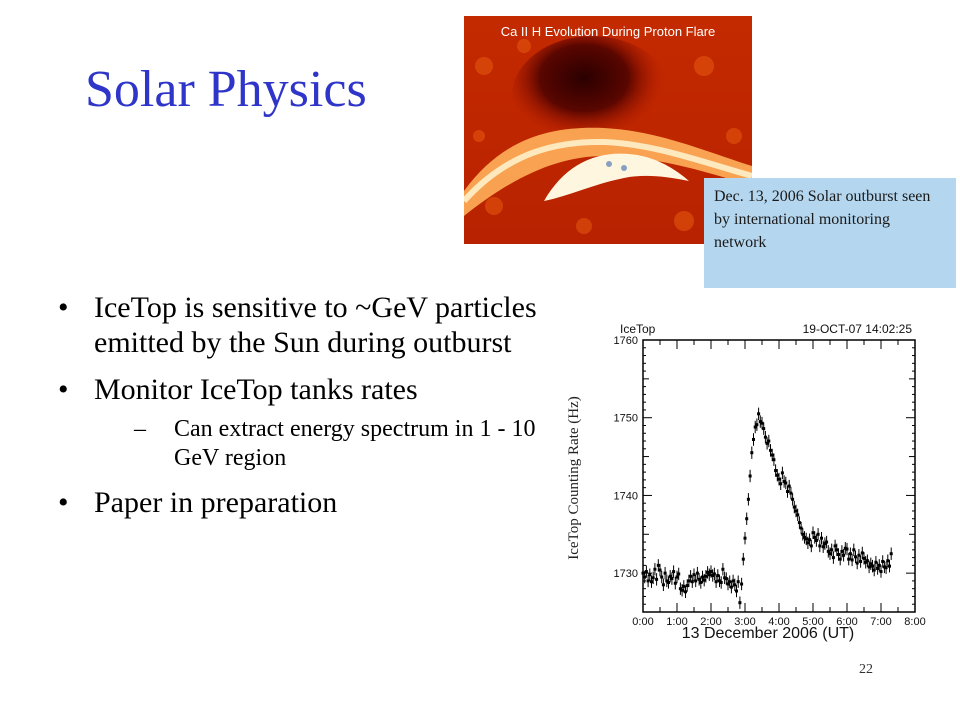 The height and width of the screenshot is (720, 960). What do you see at coordinates (710, 622) in the screenshot?
I see `x-tick-label: 2:00` at bounding box center [710, 622].